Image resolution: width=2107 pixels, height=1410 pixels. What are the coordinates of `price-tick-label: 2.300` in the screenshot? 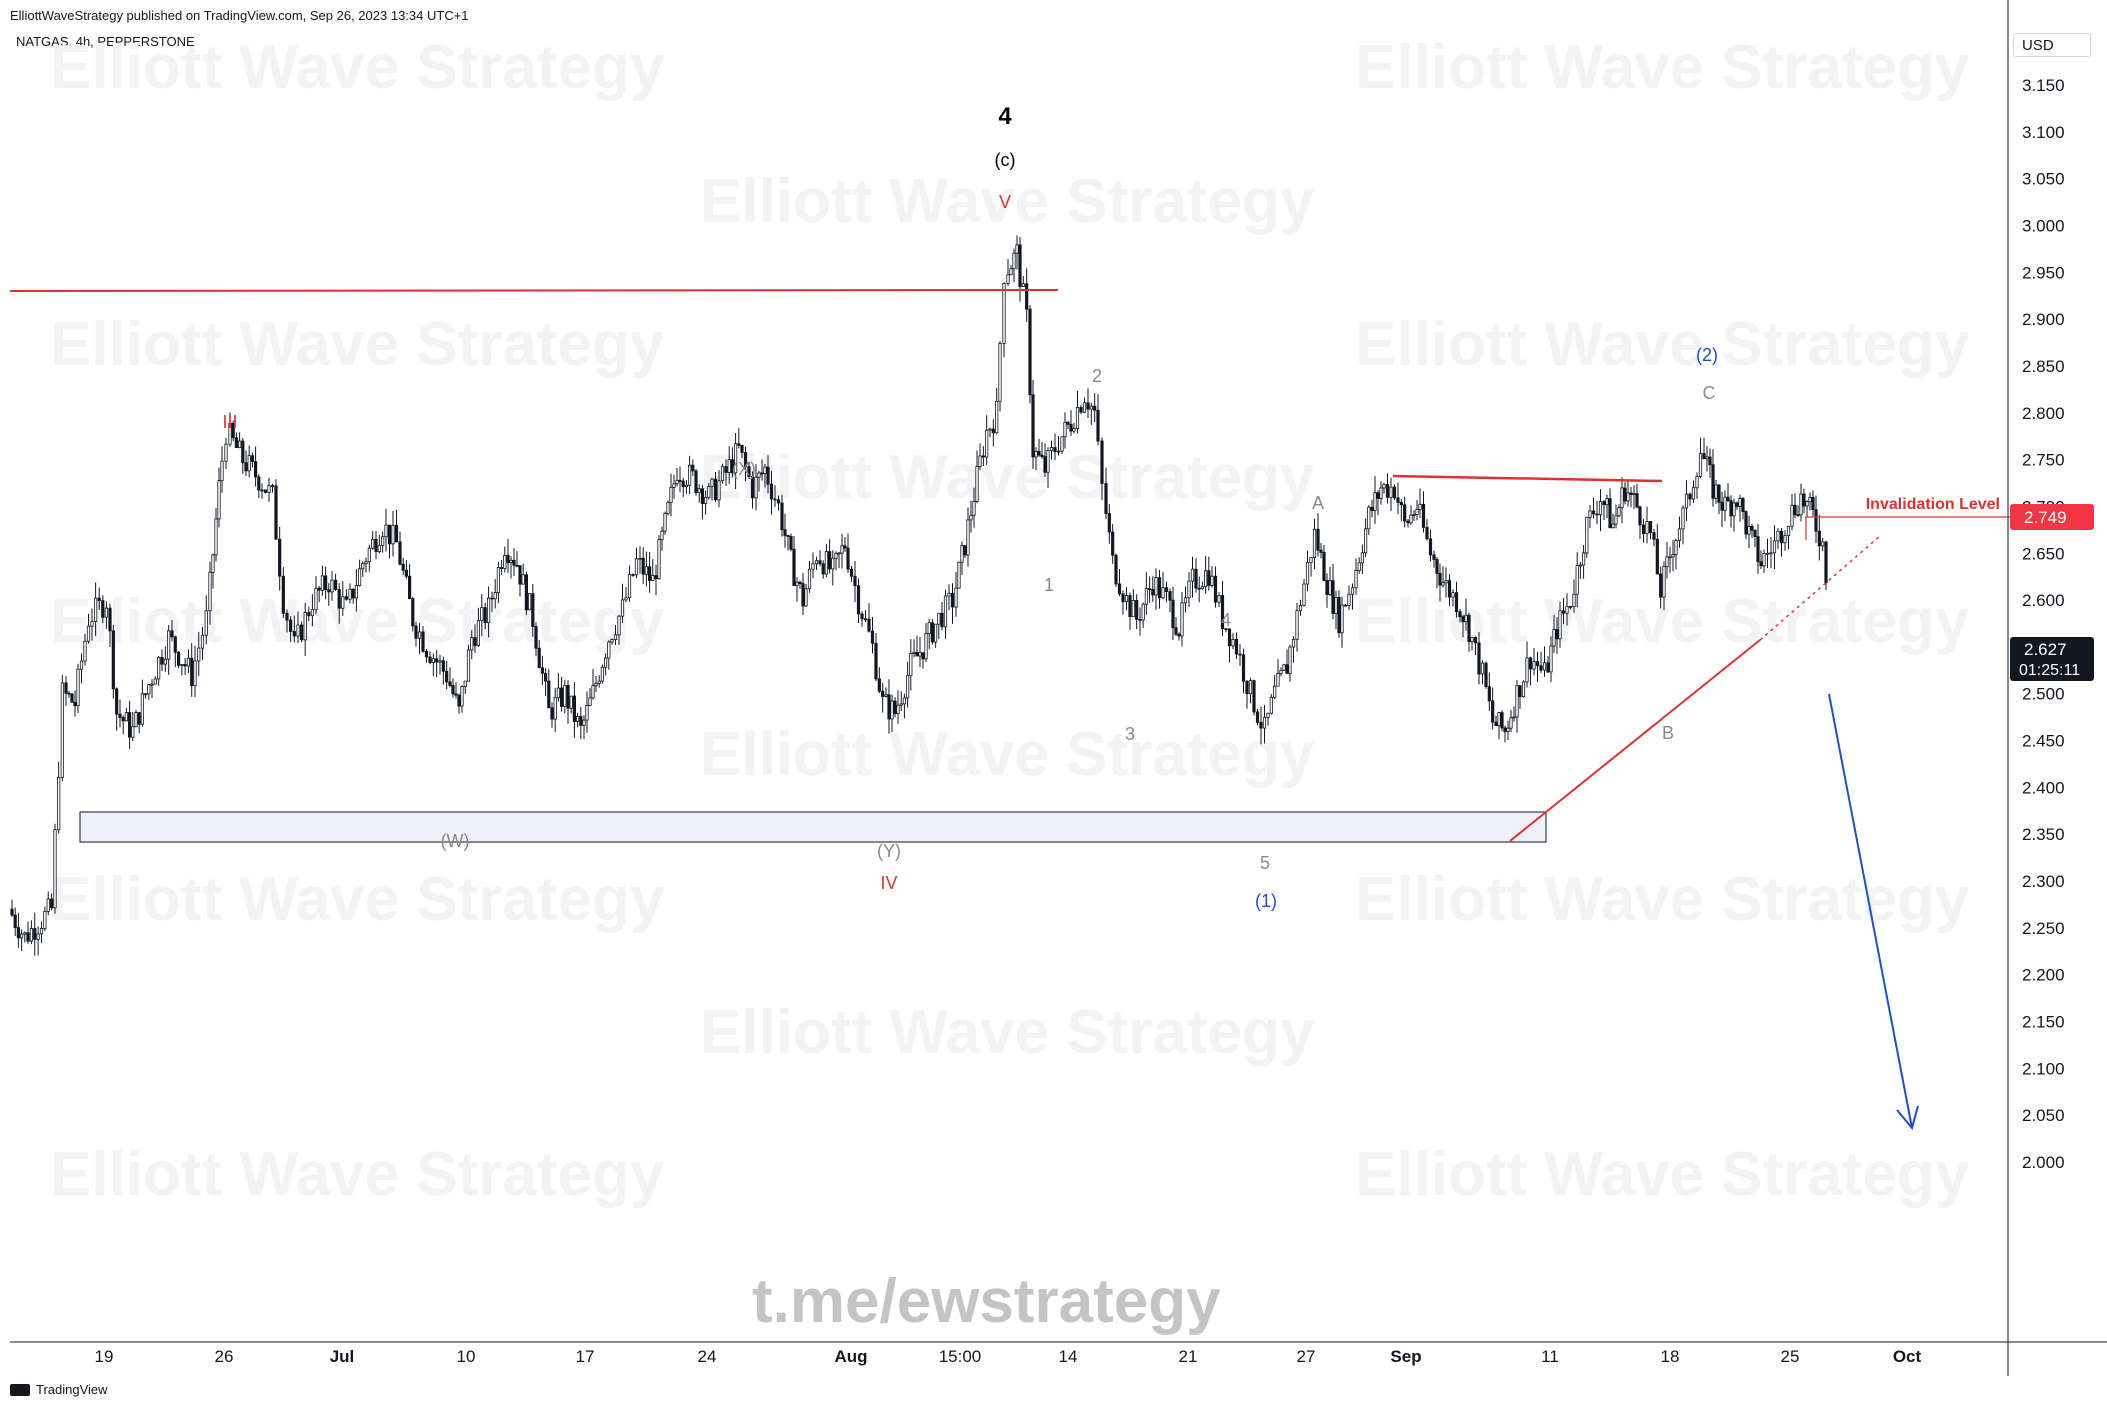 It's located at (2043, 881).